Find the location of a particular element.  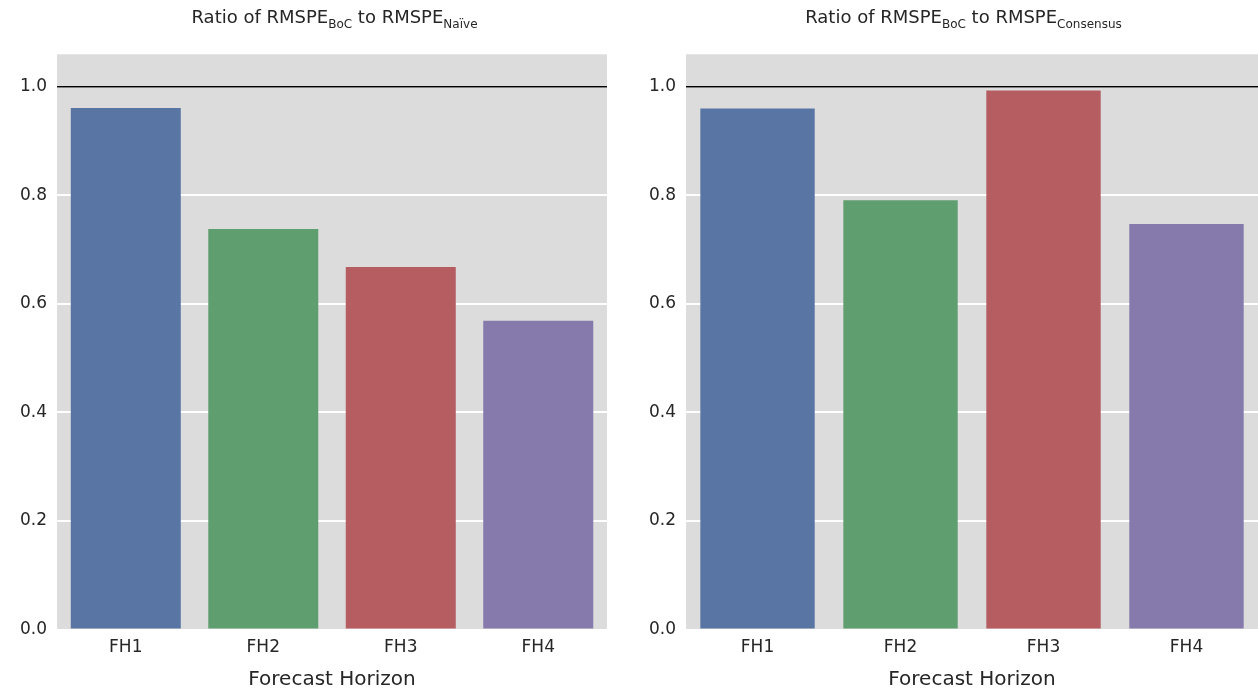

chart-title: Ratio of RMSPE$_{BoC}$ to RMSPE$_{Naïve}$ is located at coordinates (334, 19).